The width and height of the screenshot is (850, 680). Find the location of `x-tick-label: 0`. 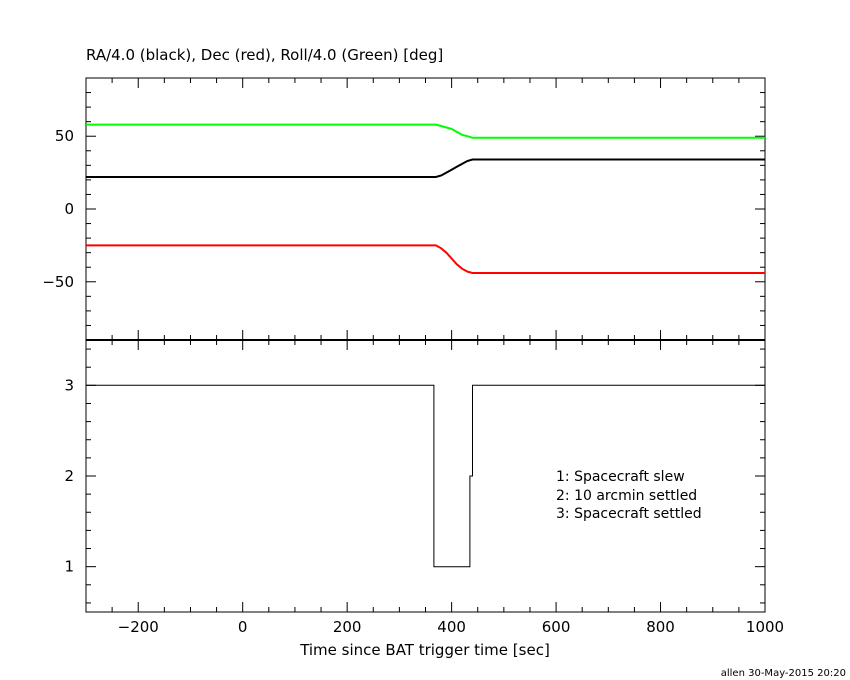

x-tick-label: 0 is located at coordinates (243, 627).